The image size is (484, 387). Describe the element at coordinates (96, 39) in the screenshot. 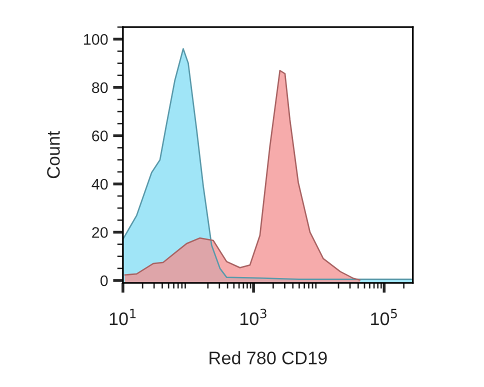

I see `y-tick-label: 100` at that location.